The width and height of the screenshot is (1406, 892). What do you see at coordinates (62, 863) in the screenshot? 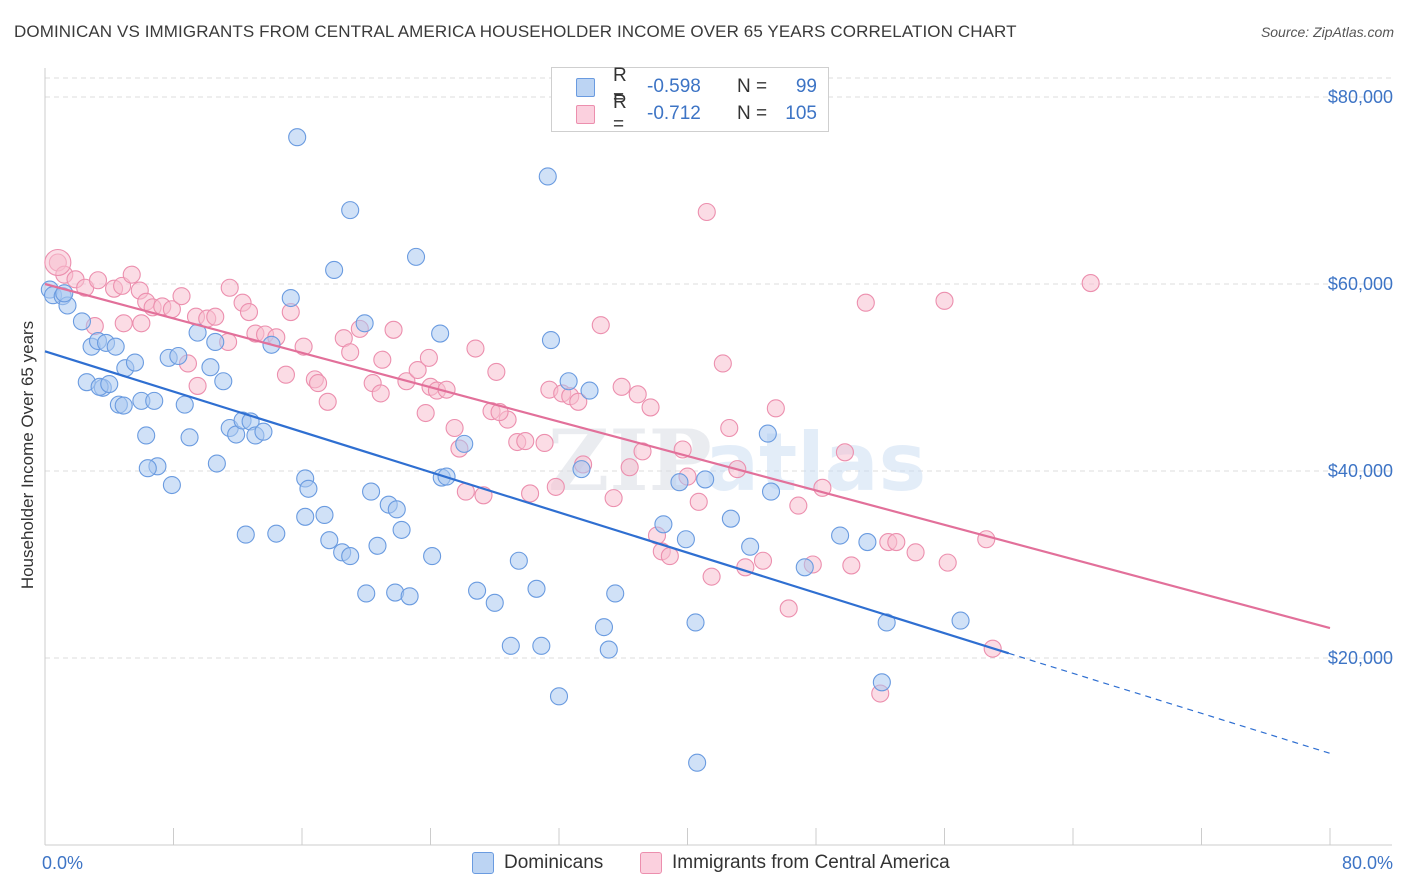
I see `x-tick-label: 0.0%` at bounding box center [62, 863].